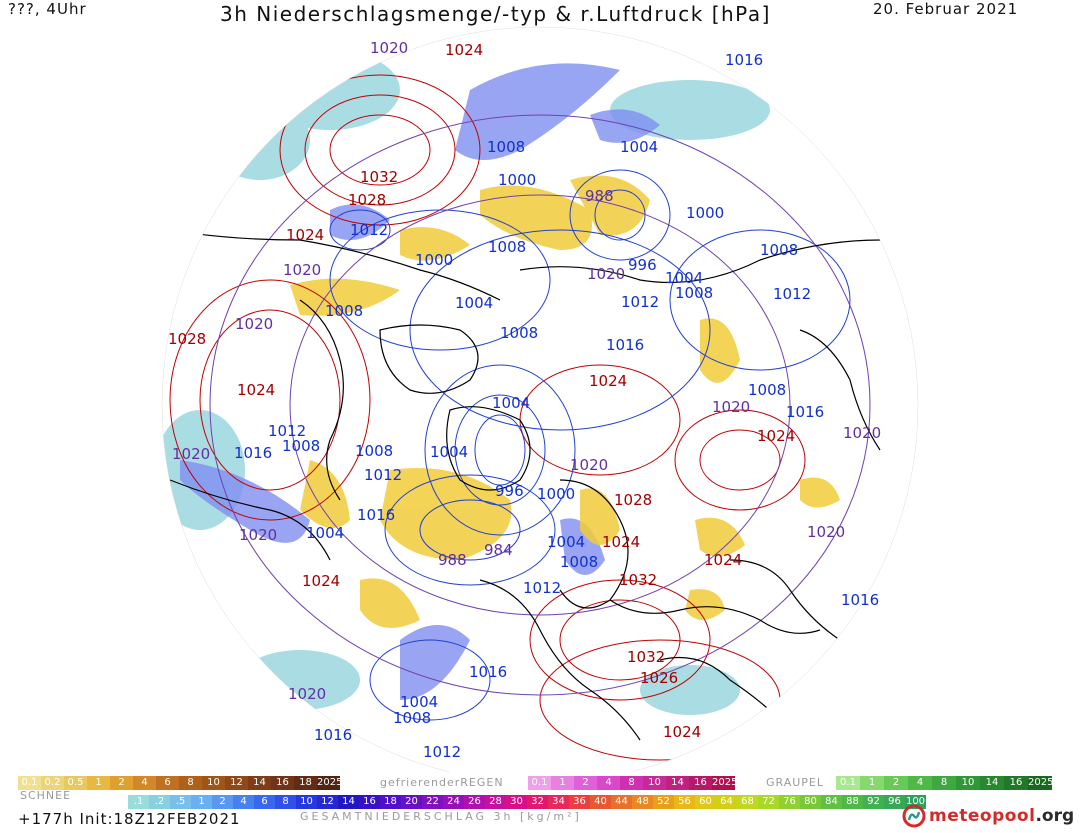 Image resolution: width=1080 pixels, height=833 pixels. What do you see at coordinates (705, 802) in the screenshot?
I see `legend-swatch: 60` at bounding box center [705, 802].